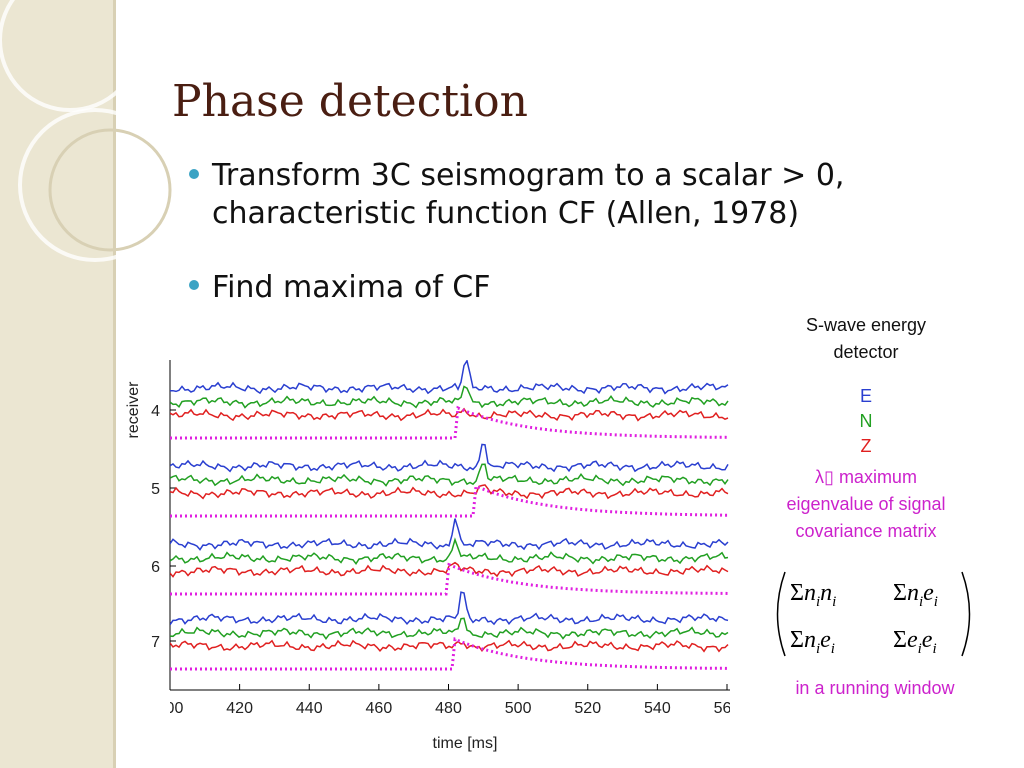 This screenshot has height=768, width=1024. What do you see at coordinates (866, 446) in the screenshot?
I see `component: Z` at bounding box center [866, 446].